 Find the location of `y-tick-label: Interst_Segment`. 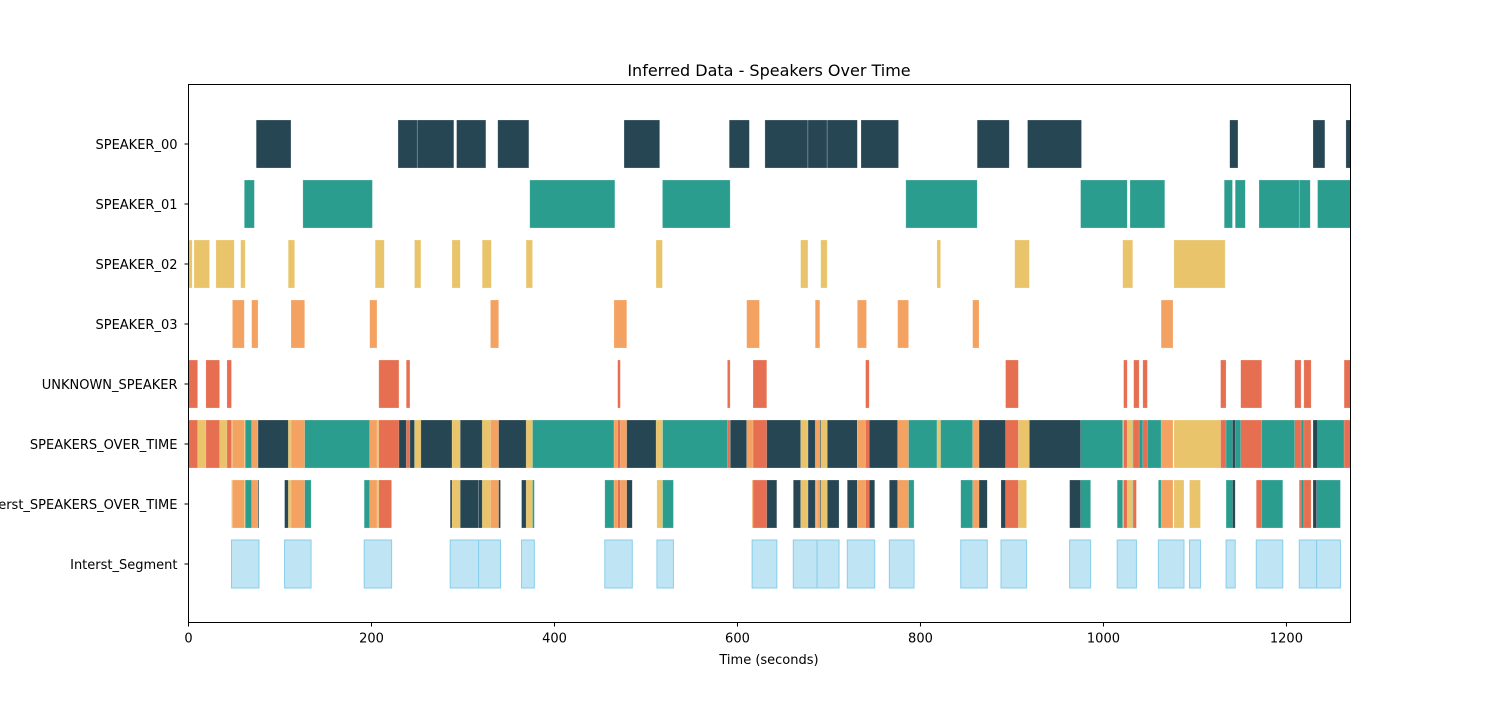

y-tick-label: Interst_Segment is located at coordinates (123, 565).